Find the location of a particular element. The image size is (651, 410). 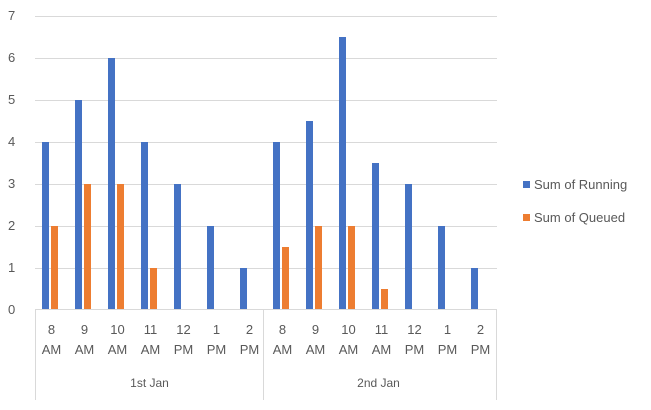

y-tick-label: 0 is located at coordinates (12, 309).